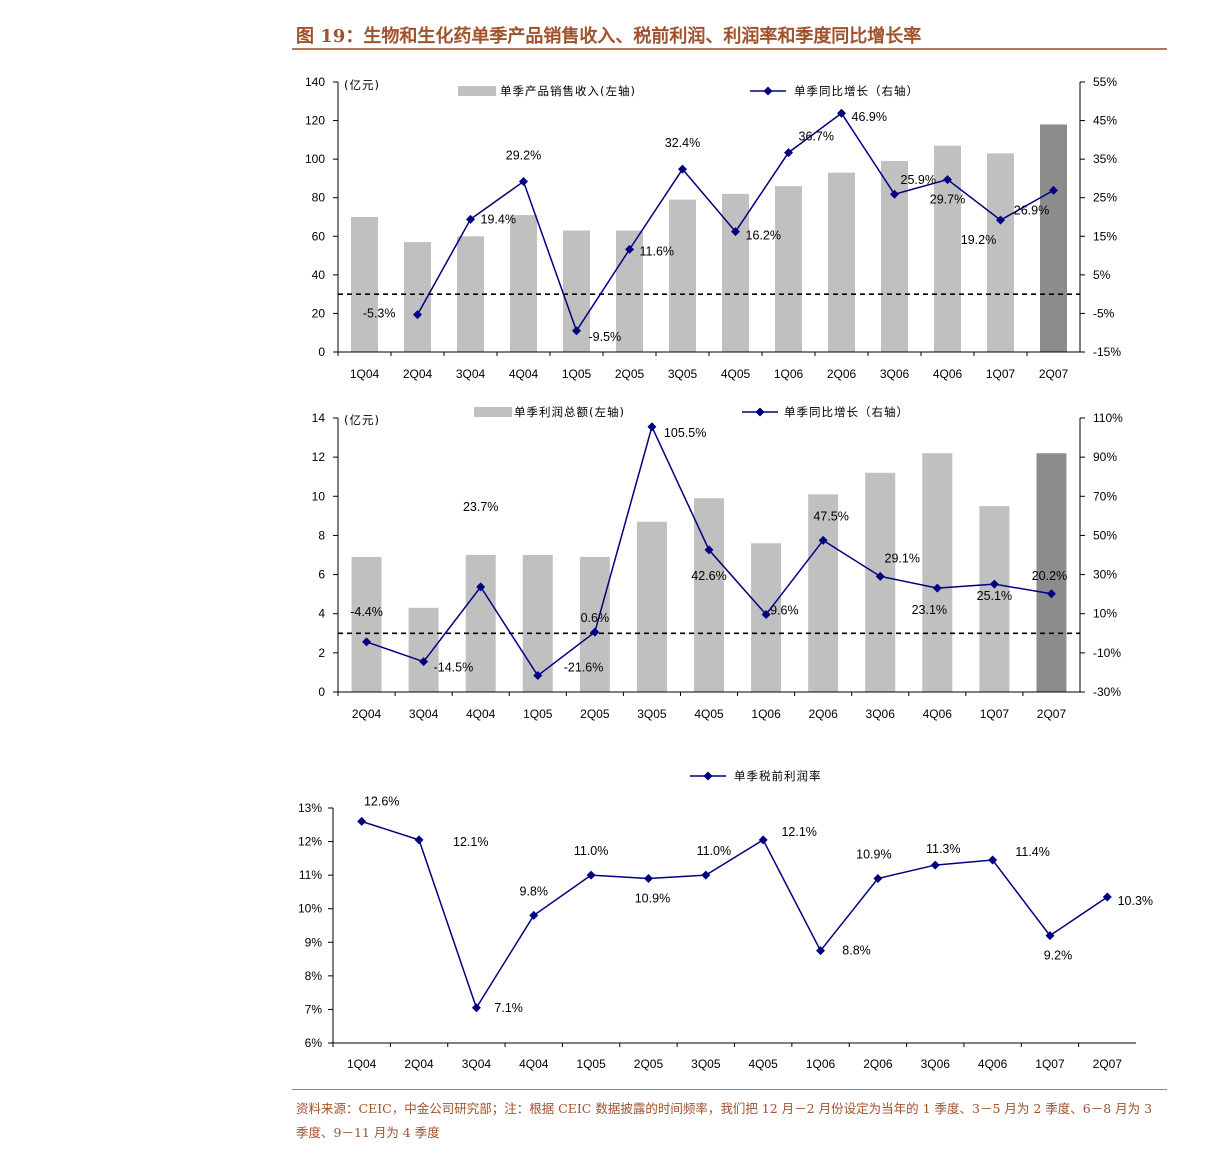  Describe the element at coordinates (763, 840) in the screenshot. I see `margin-point-4Q05` at that location.